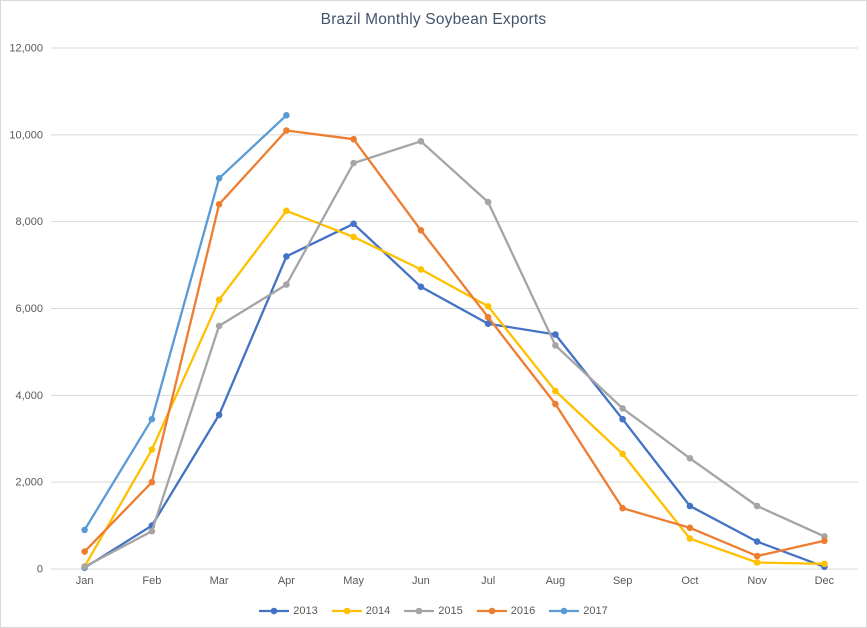 This screenshot has width=867, height=628. Describe the element at coordinates (623, 581) in the screenshot. I see `x-axis-tick-label: Sep` at that location.